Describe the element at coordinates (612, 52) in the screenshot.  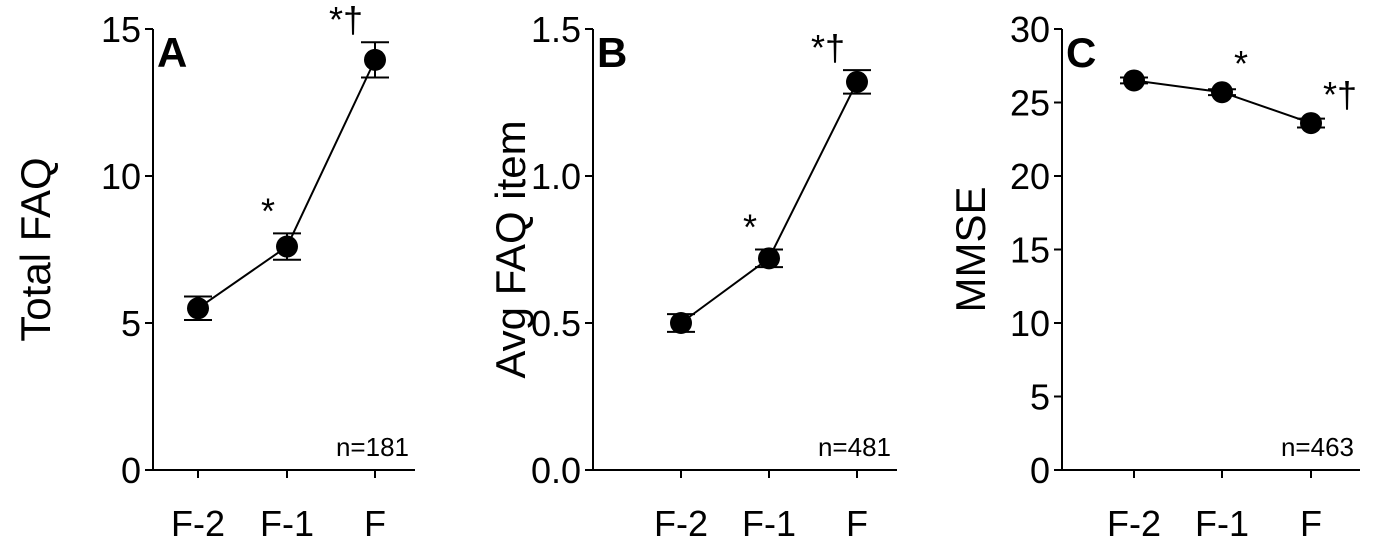
I see `panel-letter: B` at that location.